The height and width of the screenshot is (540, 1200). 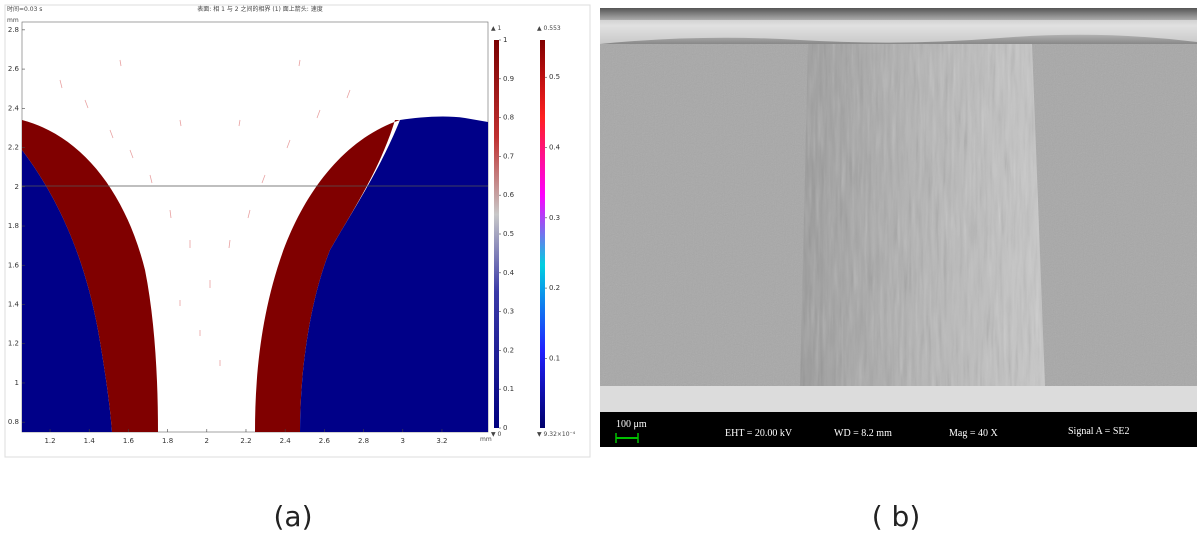 What do you see at coordinates (496, 434) in the screenshot?
I see `colorbar-min: ▼ 0` at bounding box center [496, 434].